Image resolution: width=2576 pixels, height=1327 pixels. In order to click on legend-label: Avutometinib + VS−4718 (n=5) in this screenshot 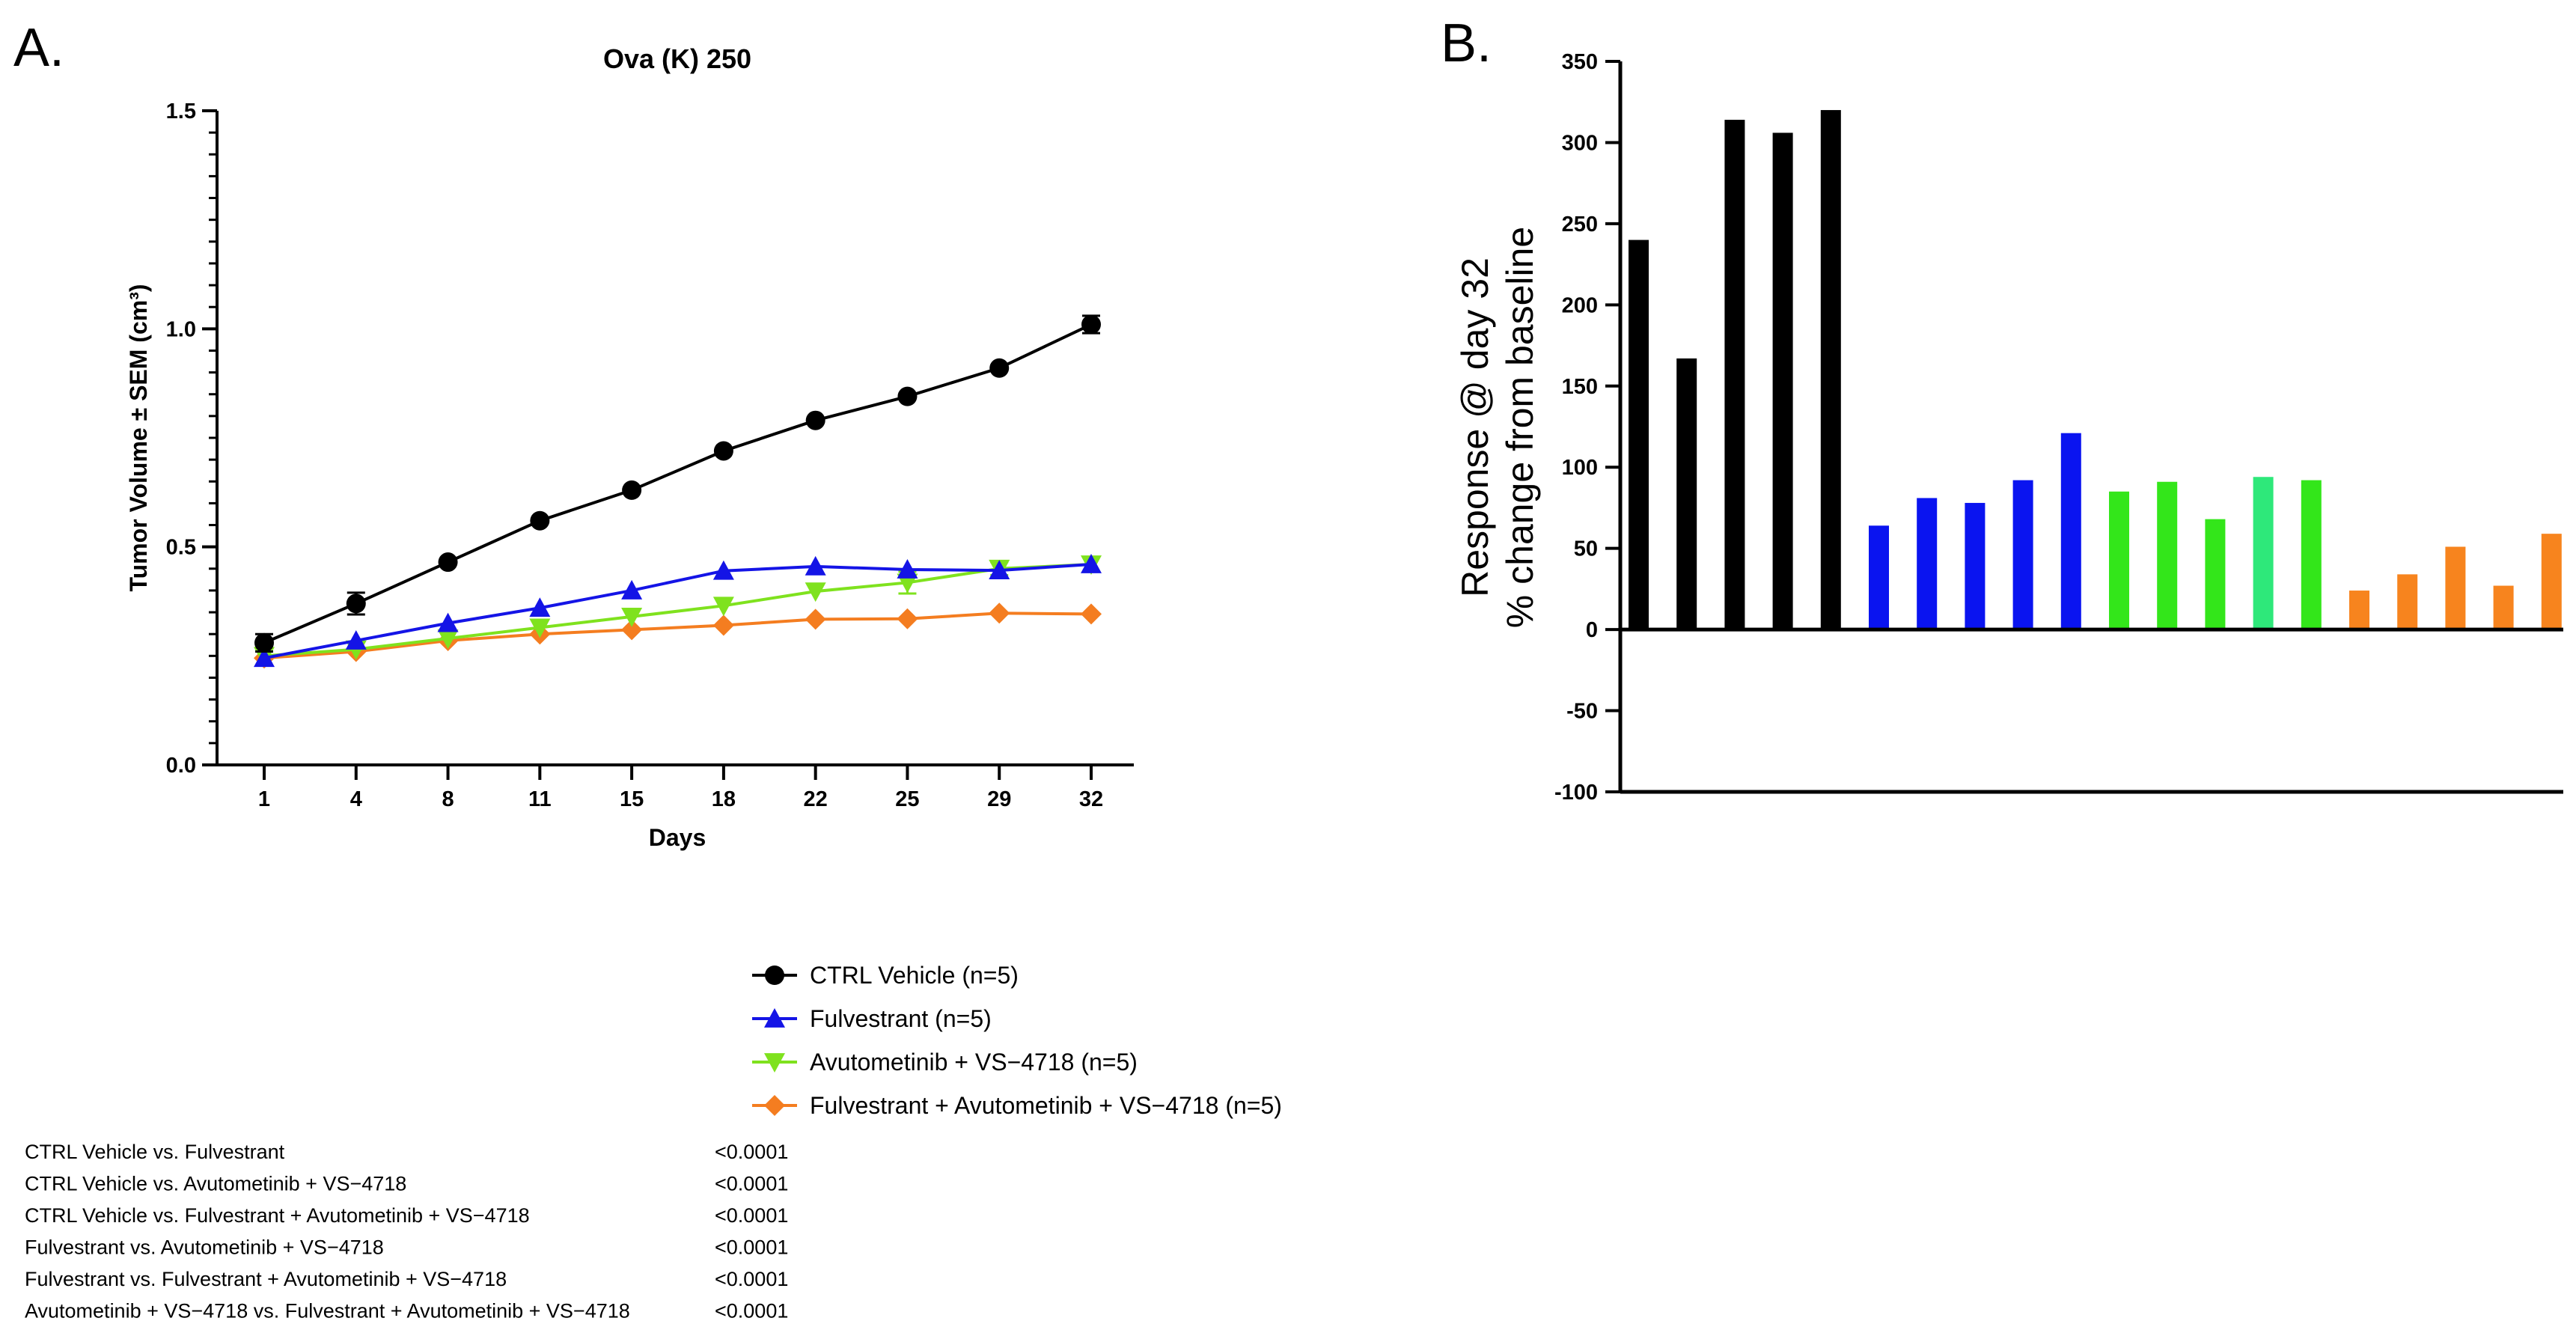, I will do `click(974, 1063)`.